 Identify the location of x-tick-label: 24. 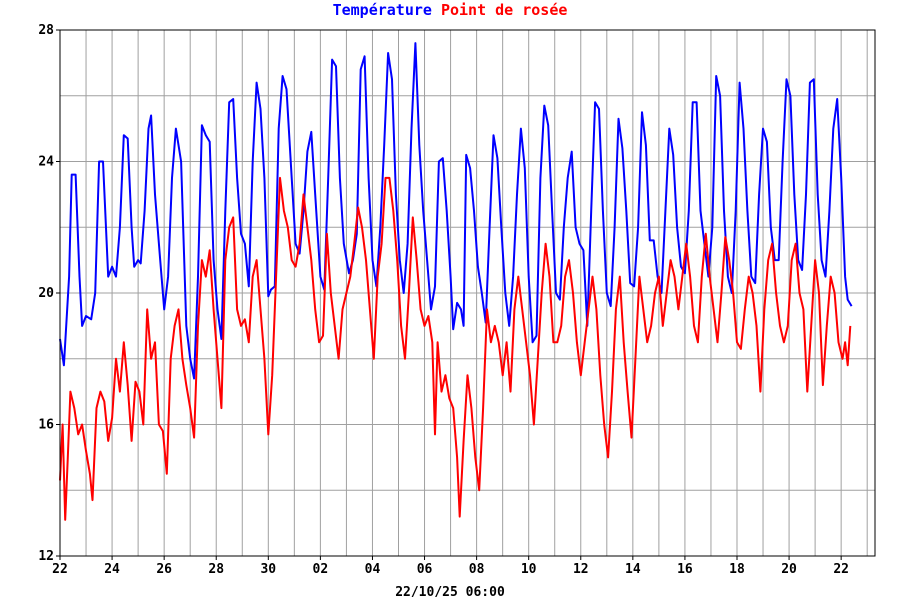
(112, 569).